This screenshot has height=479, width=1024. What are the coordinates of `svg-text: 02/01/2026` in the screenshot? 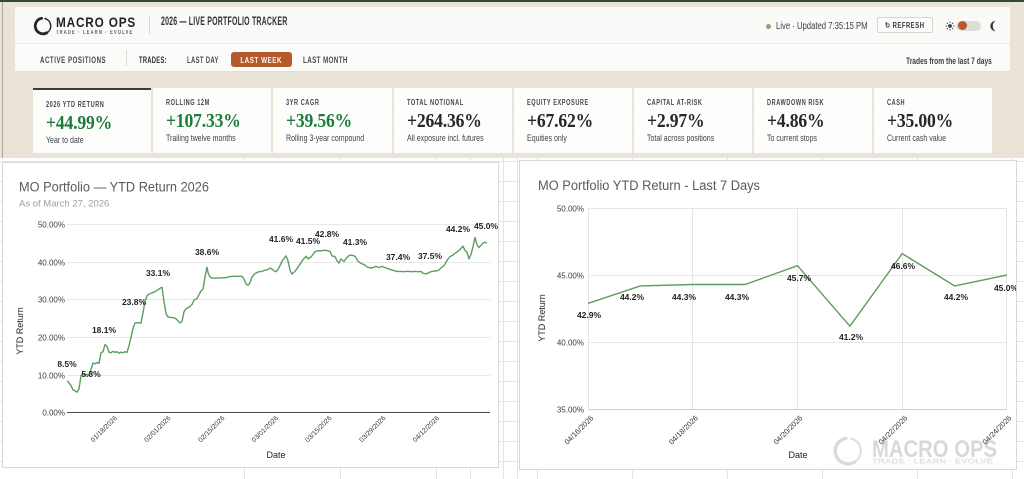 It's located at (157, 429).